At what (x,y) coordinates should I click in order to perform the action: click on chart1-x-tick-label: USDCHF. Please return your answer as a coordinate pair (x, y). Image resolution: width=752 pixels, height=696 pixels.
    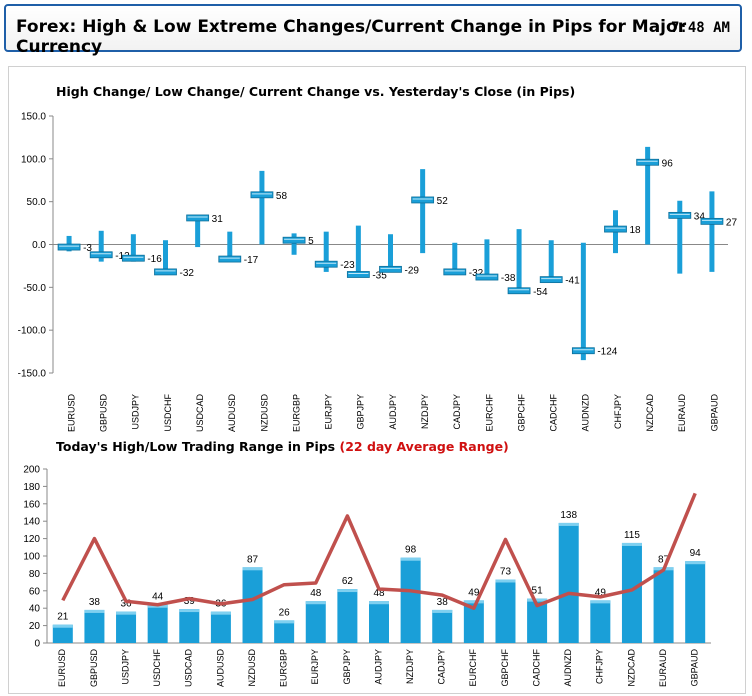
    Looking at the image, I should click on (168, 412).